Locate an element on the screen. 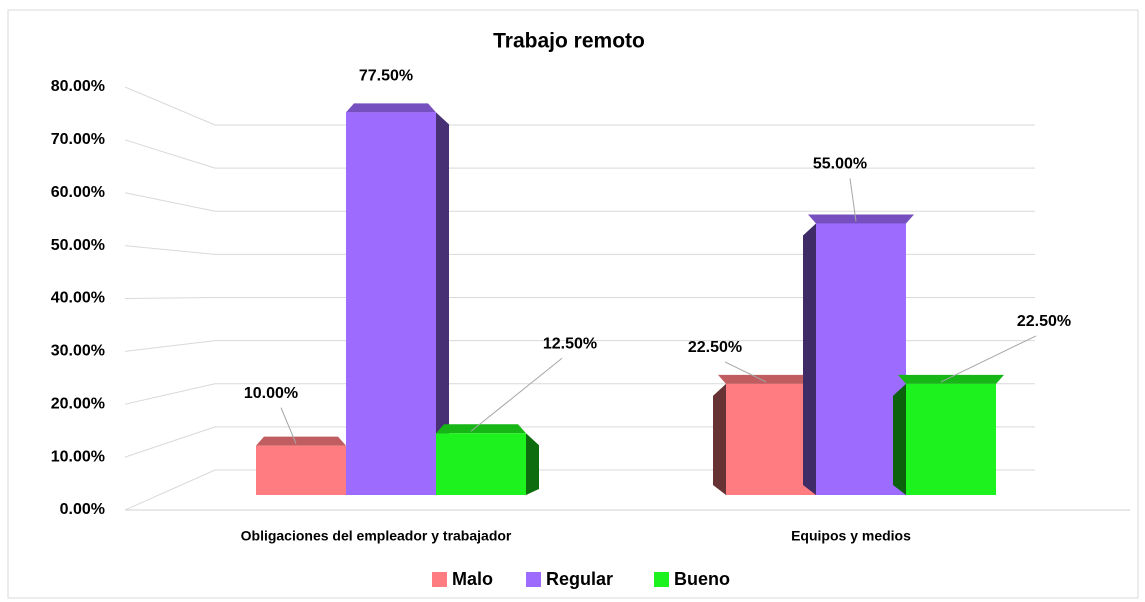 Image resolution: width=1145 pixels, height=602 pixels. data-label: 55.00% is located at coordinates (840, 164).